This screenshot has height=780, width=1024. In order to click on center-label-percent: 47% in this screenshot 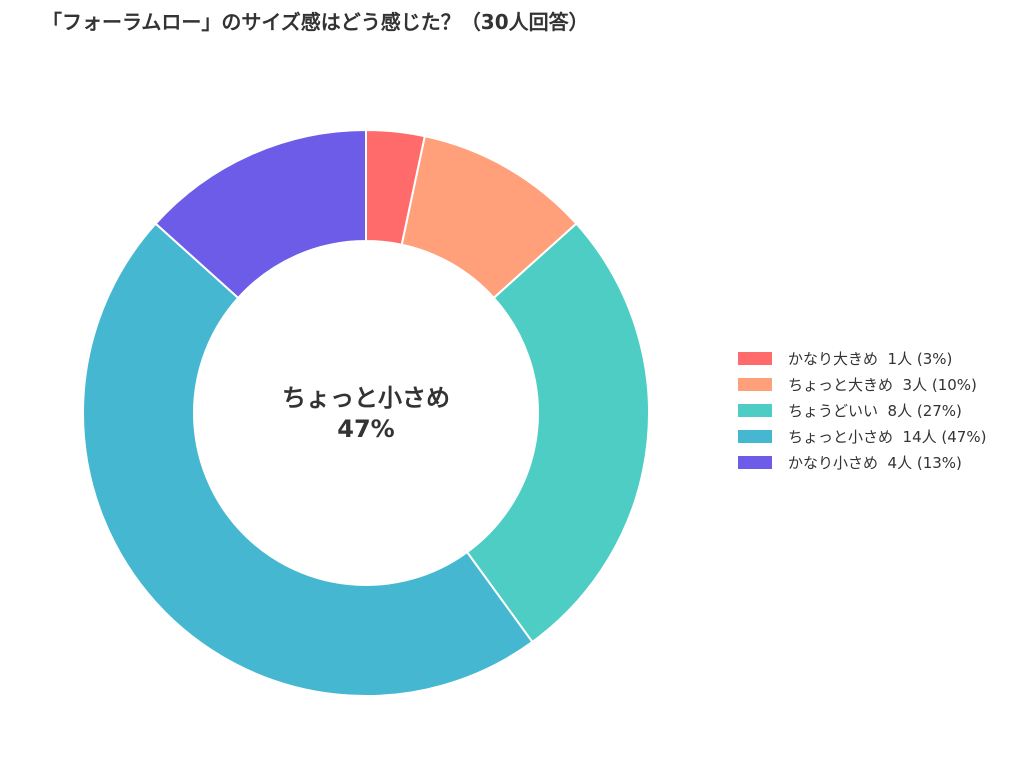, I will do `click(365, 429)`.